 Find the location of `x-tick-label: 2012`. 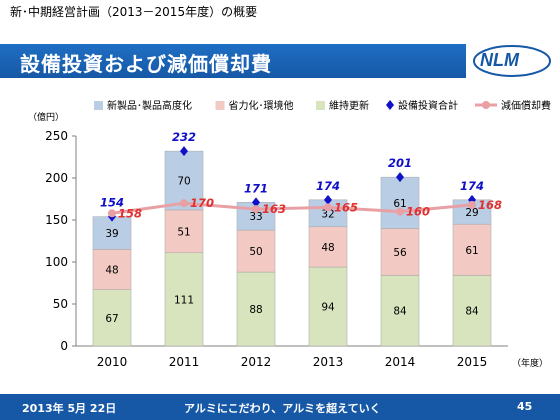

x-tick-label: 2012 is located at coordinates (256, 362).